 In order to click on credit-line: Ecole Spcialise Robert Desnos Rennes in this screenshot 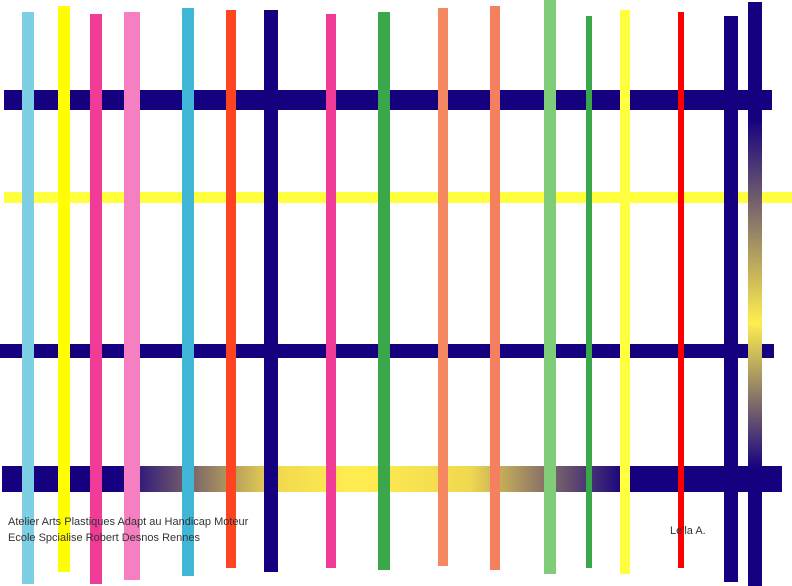, I will do `click(104, 538)`.